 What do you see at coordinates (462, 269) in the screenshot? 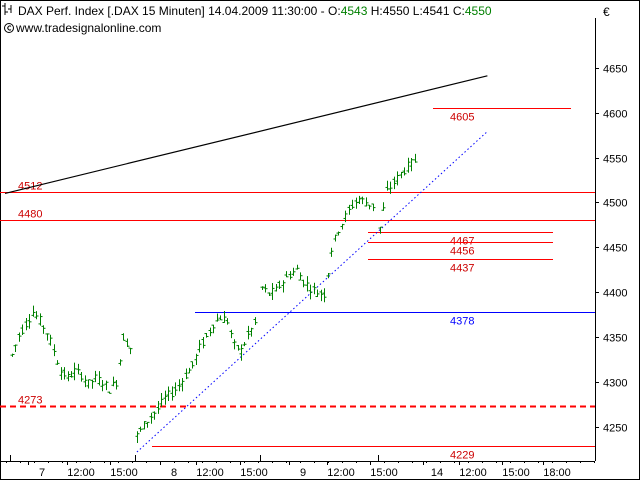
I see `level-label-4437: 4437` at bounding box center [462, 269].